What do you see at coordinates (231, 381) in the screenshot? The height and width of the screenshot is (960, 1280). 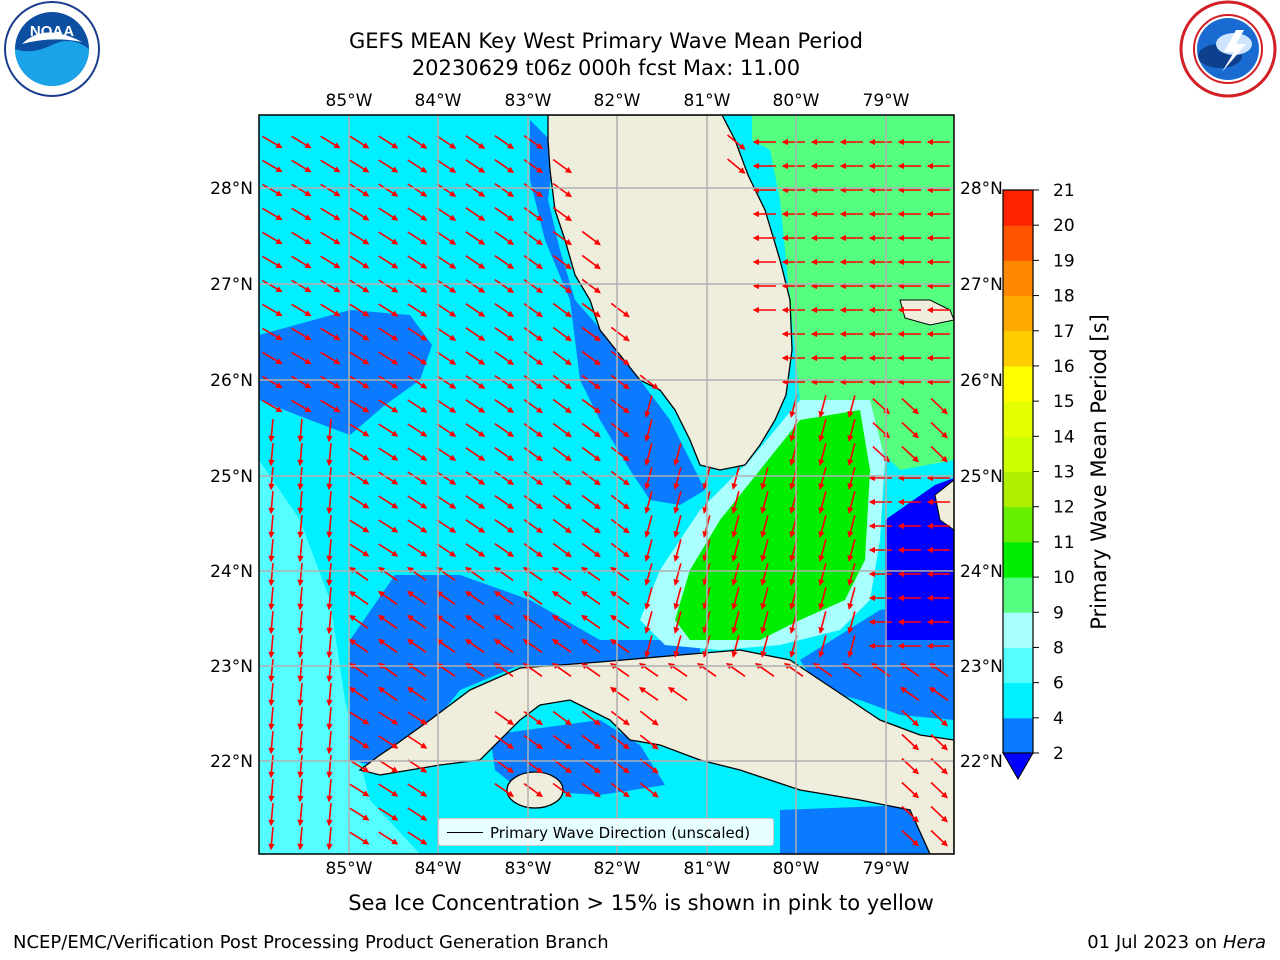 I see `lat-label-left: 26°N` at bounding box center [231, 381].